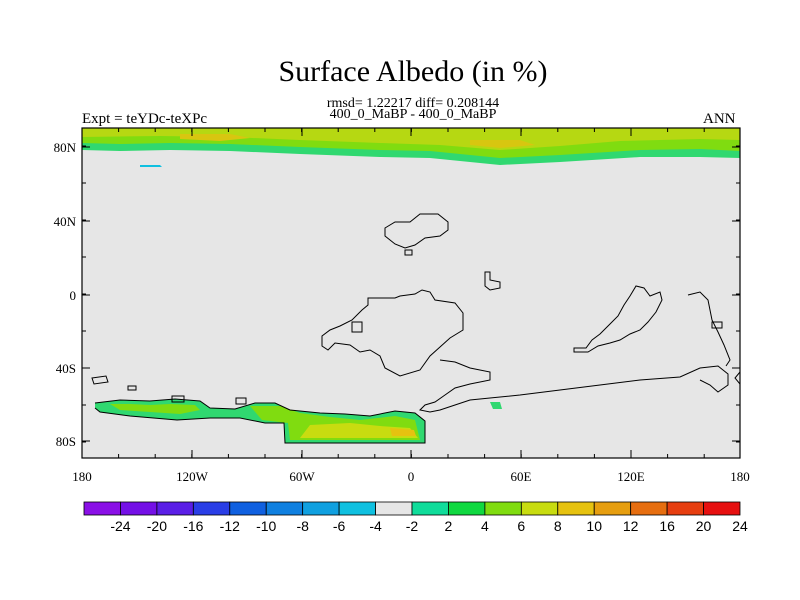  I want to click on colorbar-label: -20, so click(157, 526).